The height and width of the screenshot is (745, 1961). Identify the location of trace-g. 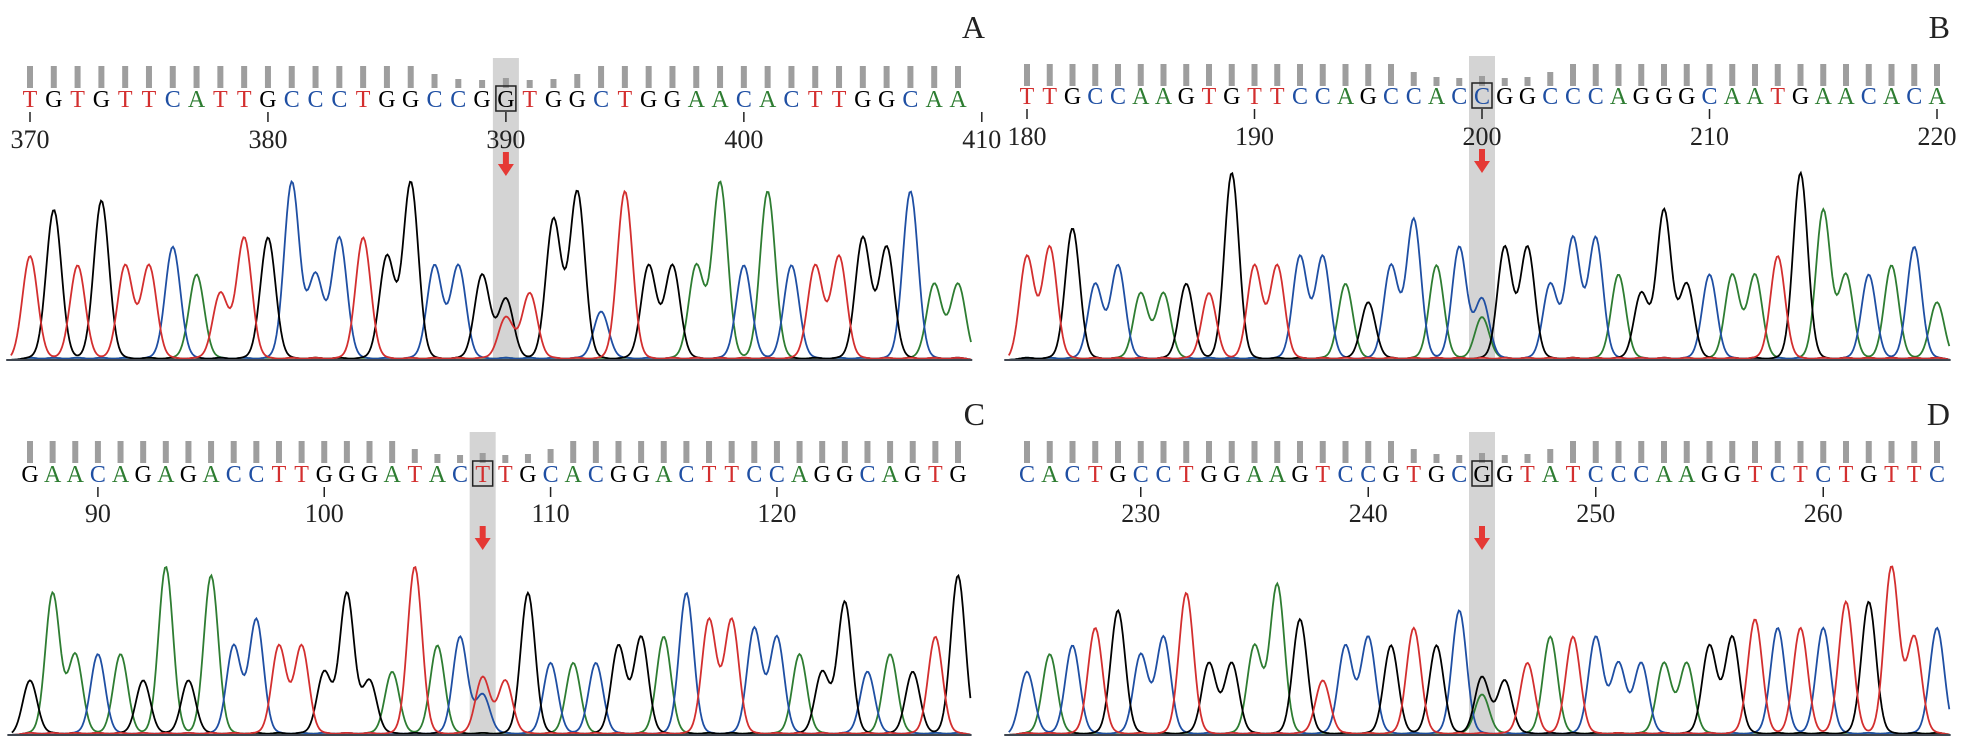
(1479, 668).